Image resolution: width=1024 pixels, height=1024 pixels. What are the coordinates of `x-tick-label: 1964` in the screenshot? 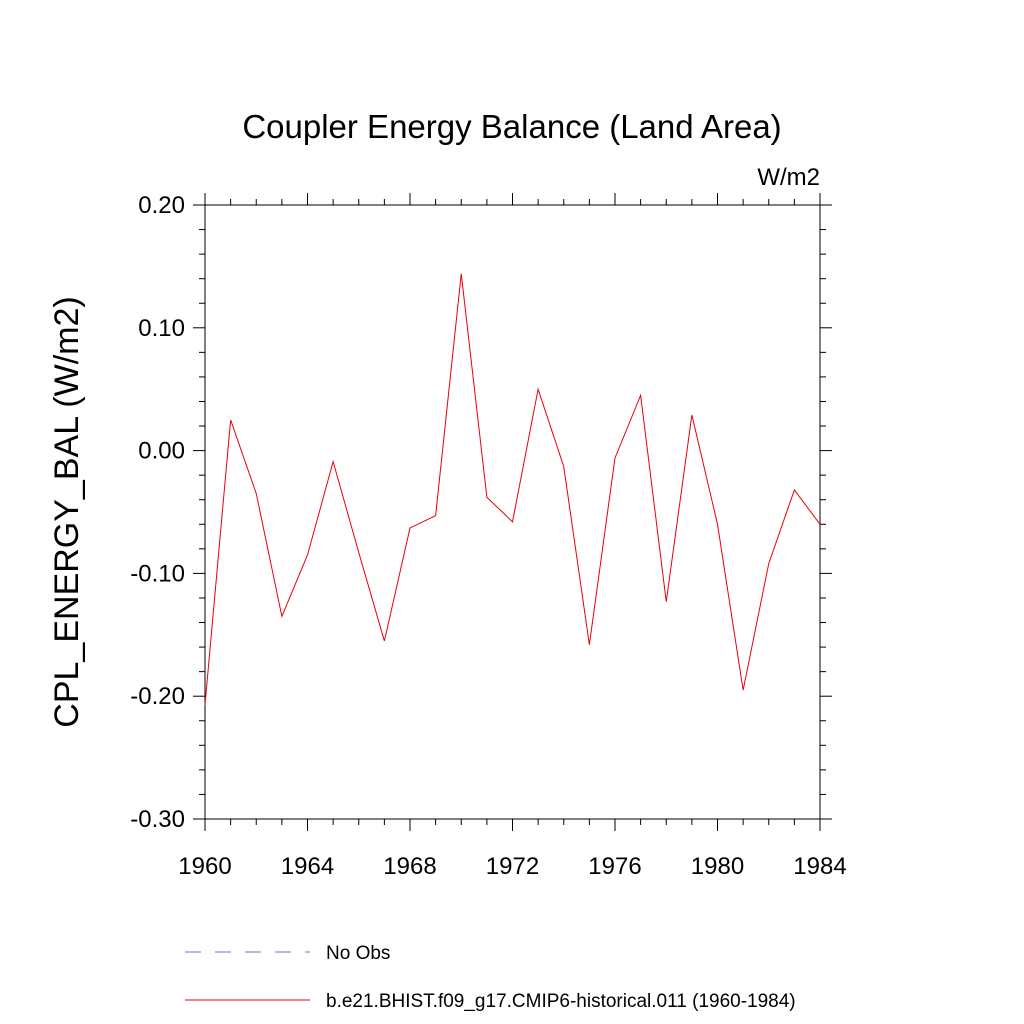 It's located at (307, 866).